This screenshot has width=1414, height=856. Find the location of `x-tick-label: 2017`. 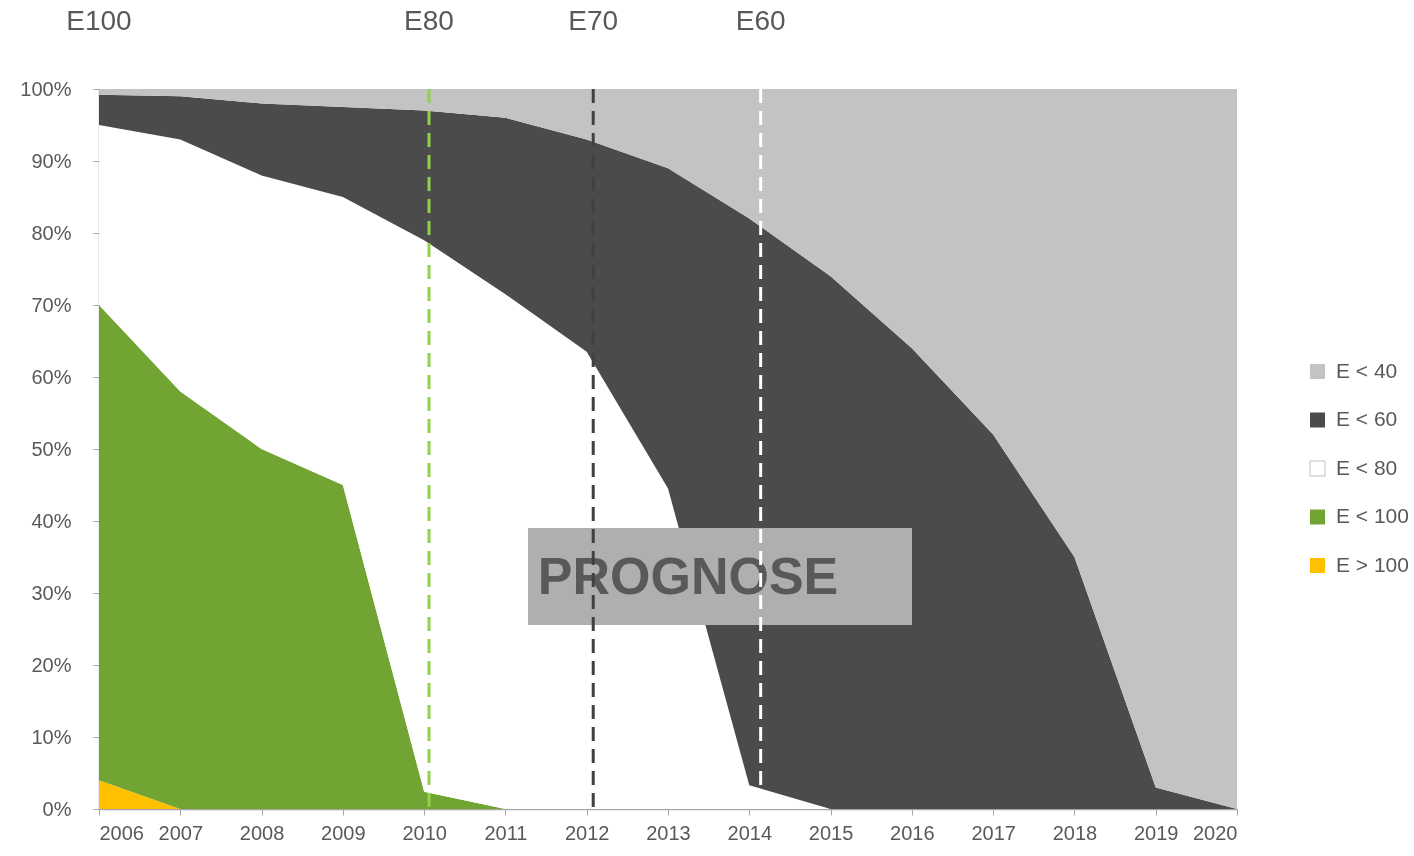

x-tick-label: 2017 is located at coordinates (993, 832).